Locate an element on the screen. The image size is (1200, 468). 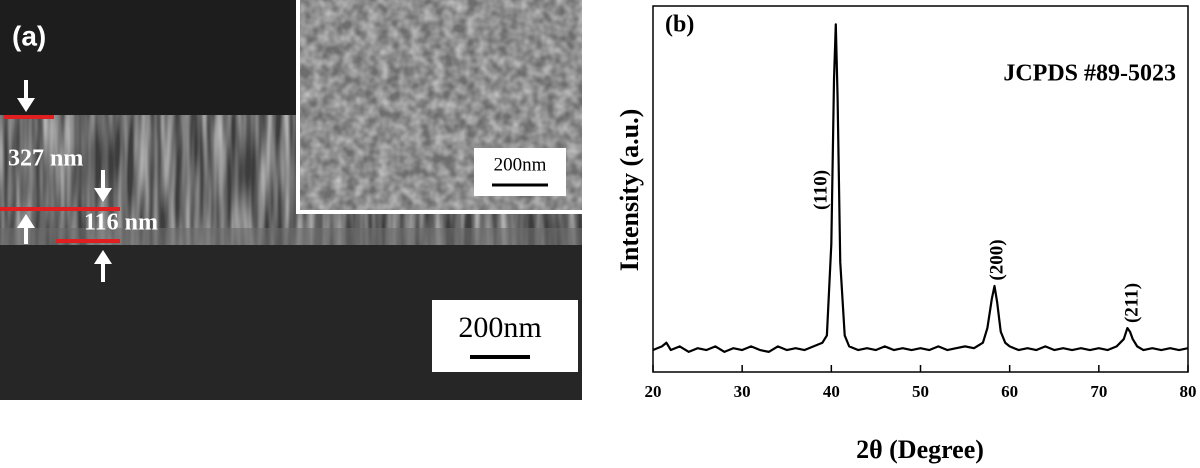
film-base is located at coordinates (291, 236).